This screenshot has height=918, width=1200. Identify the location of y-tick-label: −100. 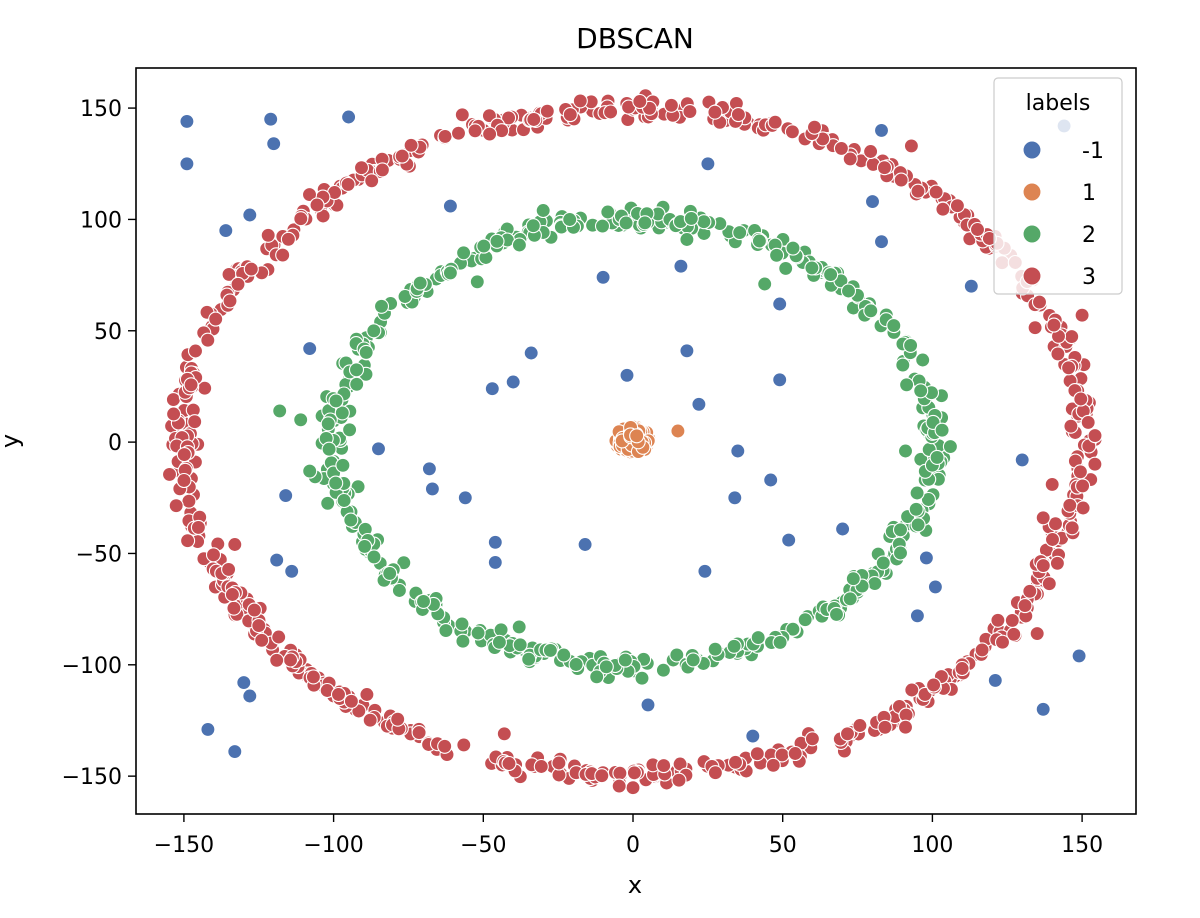
(92, 666).